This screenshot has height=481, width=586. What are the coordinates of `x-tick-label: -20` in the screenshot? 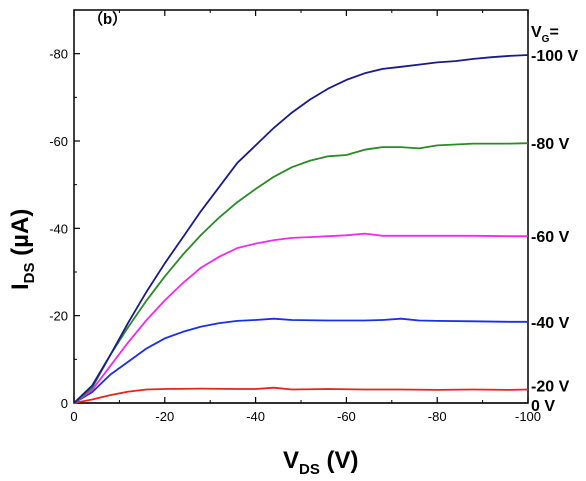 It's located at (164, 416).